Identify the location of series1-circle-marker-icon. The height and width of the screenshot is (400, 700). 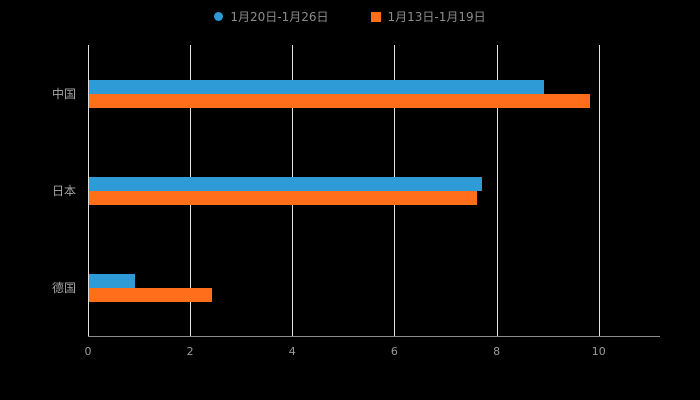
(219, 16).